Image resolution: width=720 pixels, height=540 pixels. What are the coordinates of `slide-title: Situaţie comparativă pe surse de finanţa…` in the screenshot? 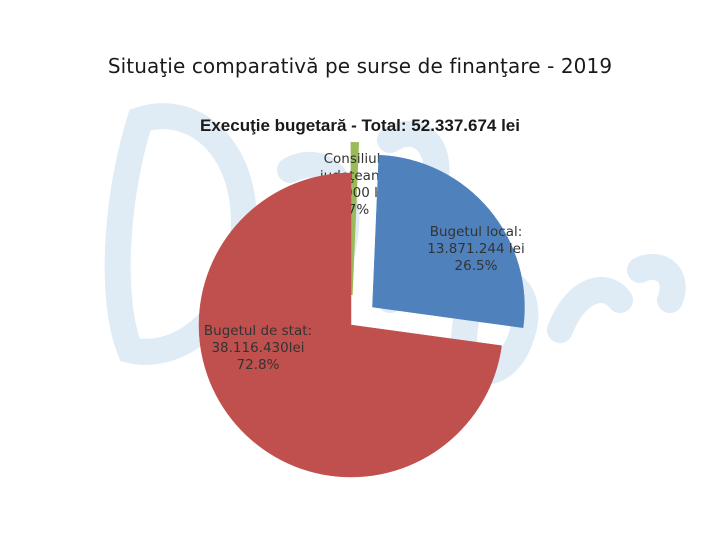 It's located at (360, 66).